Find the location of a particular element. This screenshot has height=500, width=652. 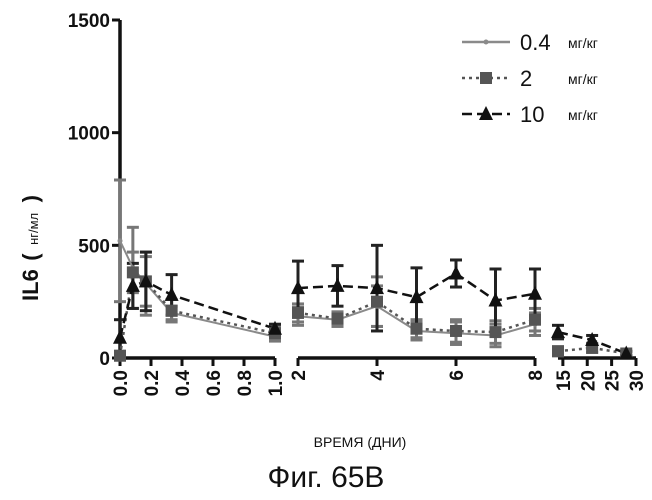

data-point-s3-p12 is located at coordinates (535, 293).